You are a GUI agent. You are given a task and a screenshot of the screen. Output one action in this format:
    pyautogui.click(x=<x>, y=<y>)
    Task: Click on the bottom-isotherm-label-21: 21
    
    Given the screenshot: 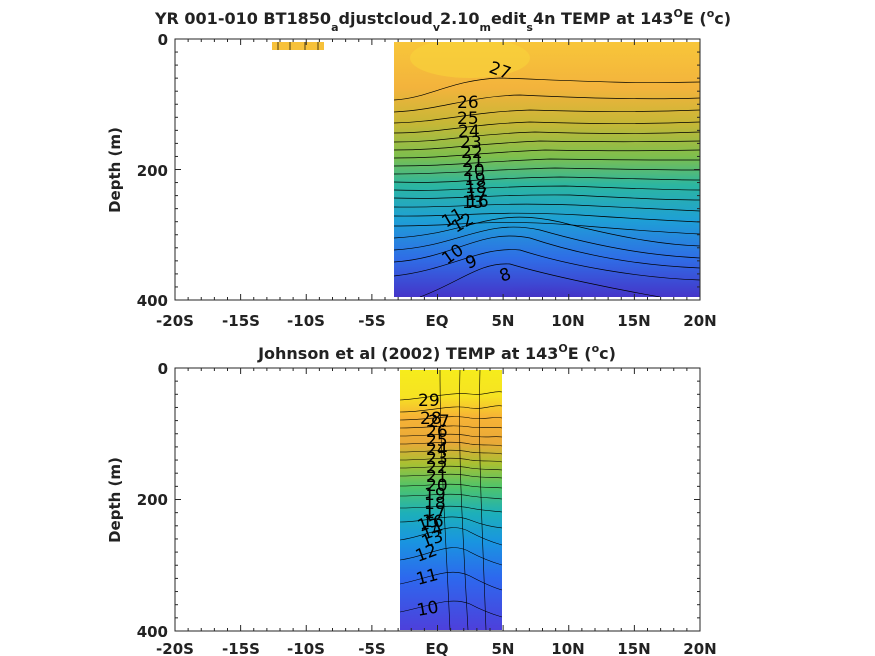 What is the action you would take?
    pyautogui.click(x=437, y=477)
    